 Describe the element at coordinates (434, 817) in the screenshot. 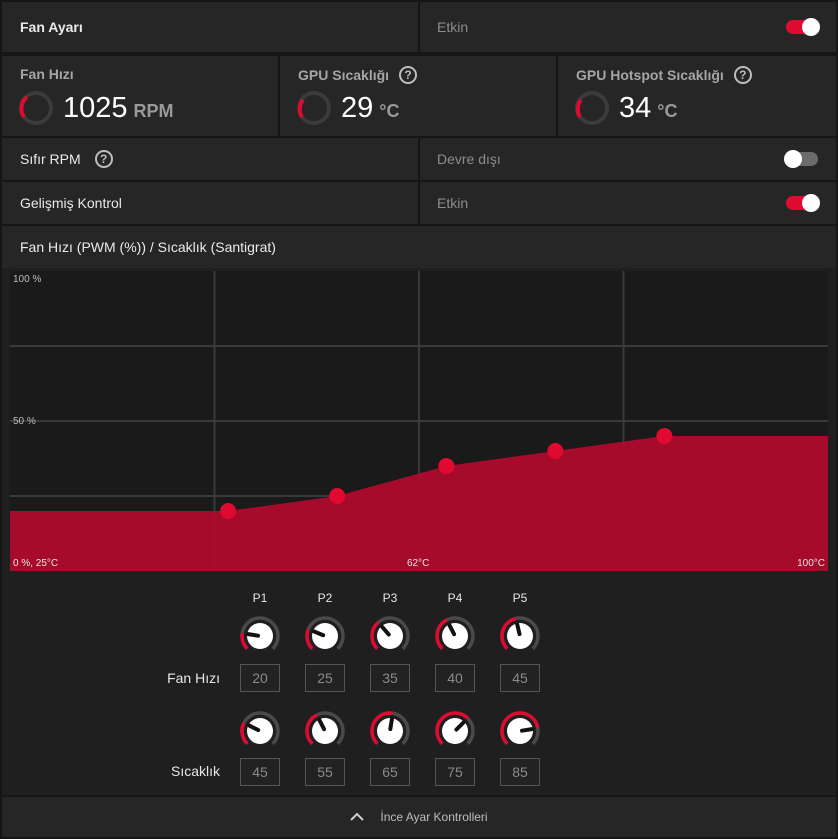

I see `fine-tune-label: İnce Ayar Kontrolleri` at that location.